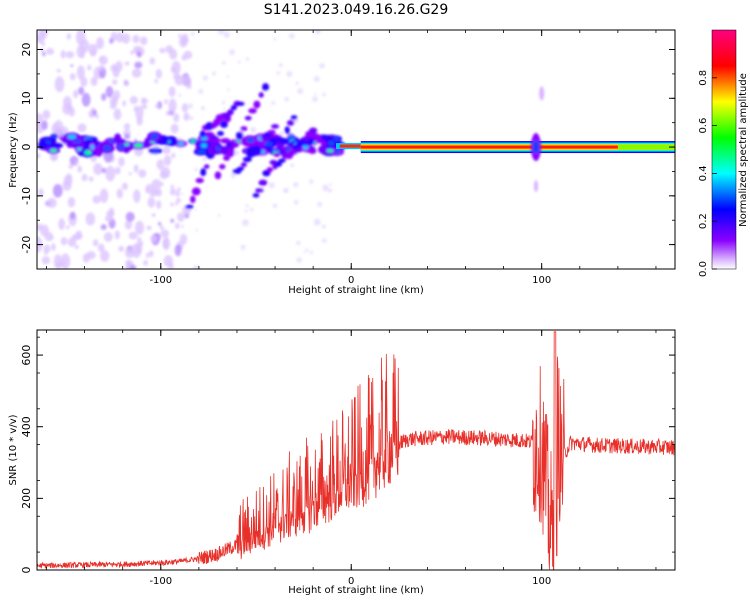 The width and height of the screenshot is (750, 600). What do you see at coordinates (356, 590) in the screenshot?
I see `snr-xlabel: Height of straight line (km)` at bounding box center [356, 590].